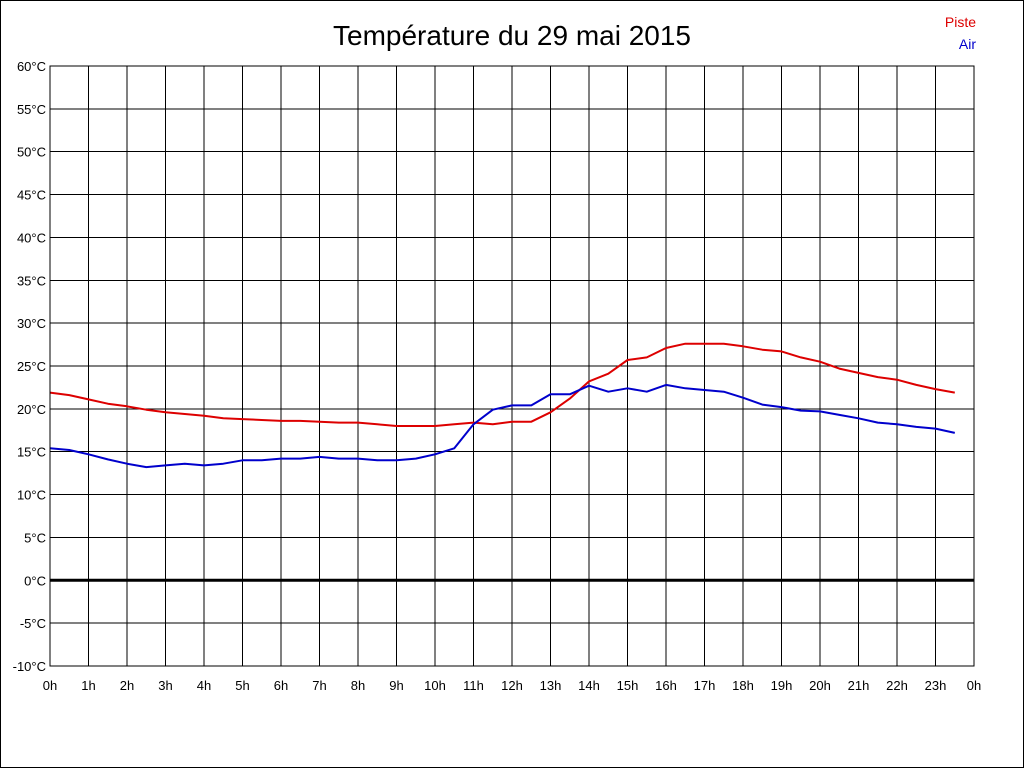 The width and height of the screenshot is (1024, 768). I want to click on legend-entry-piste: Piste, so click(960, 22).